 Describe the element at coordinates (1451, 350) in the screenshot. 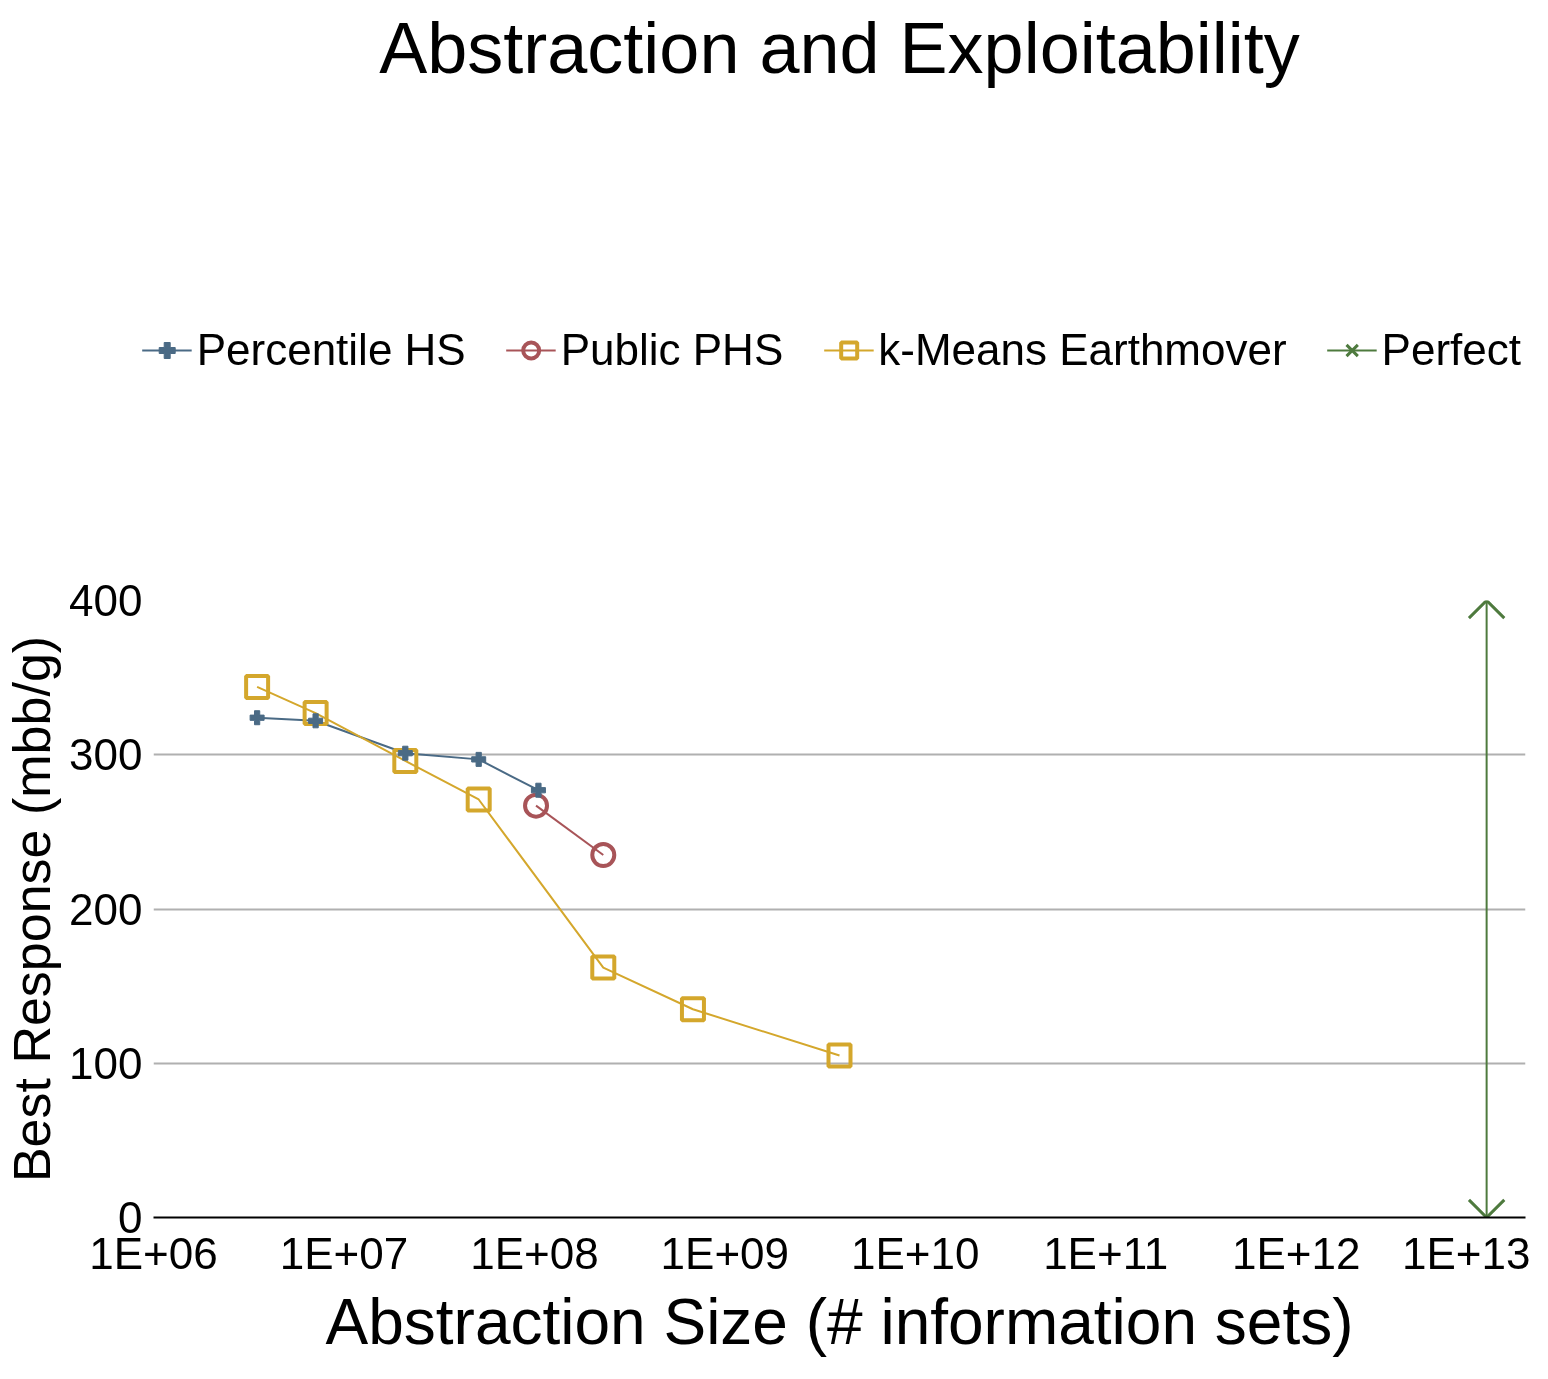

I see `legend-label: Perfect` at that location.